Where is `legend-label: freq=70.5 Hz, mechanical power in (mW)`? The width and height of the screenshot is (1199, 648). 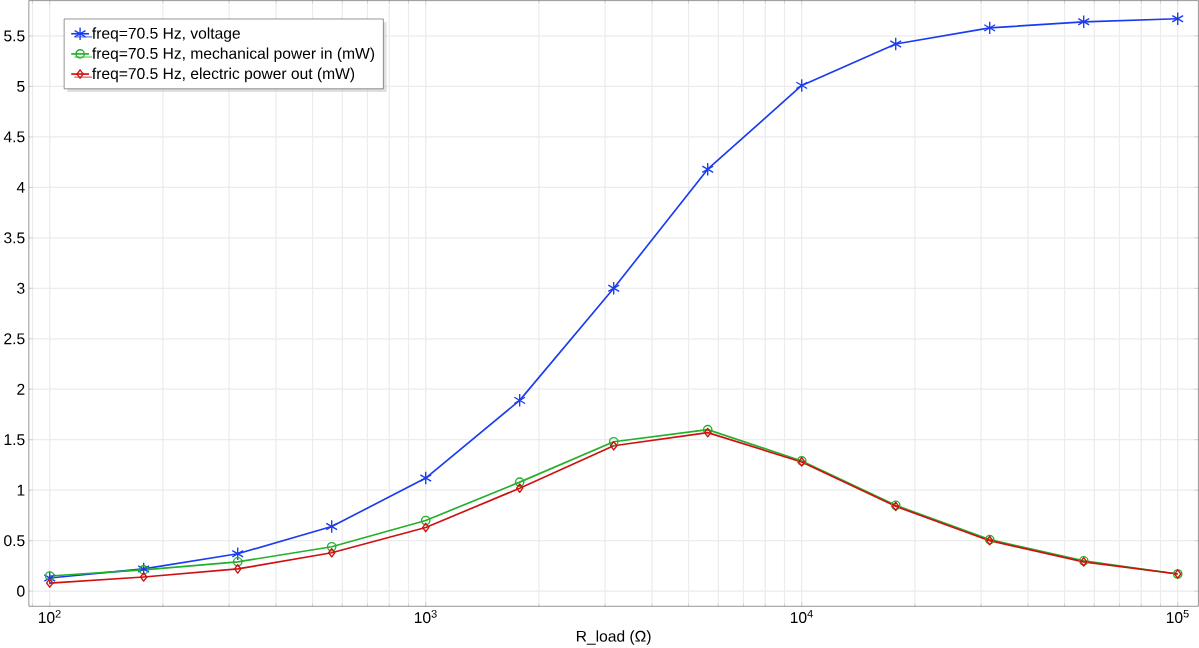
legend-label: freq=70.5 Hz, mechanical power in (mW) is located at coordinates (233, 54).